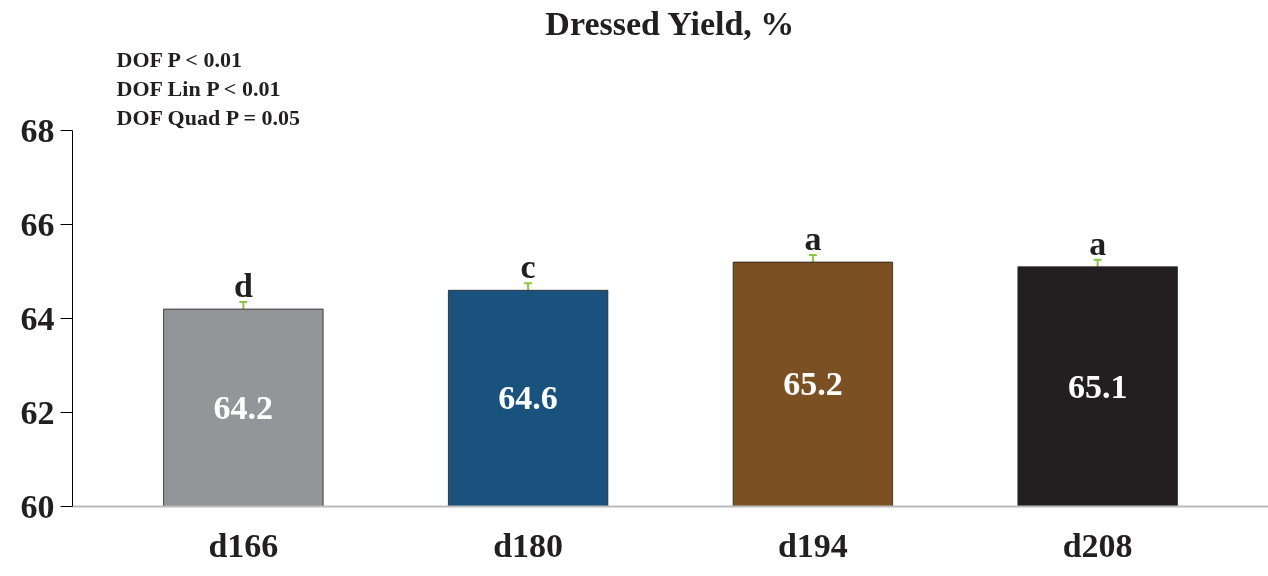 The image size is (1268, 576). What do you see at coordinates (528, 267) in the screenshot?
I see `annotation: c` at bounding box center [528, 267].